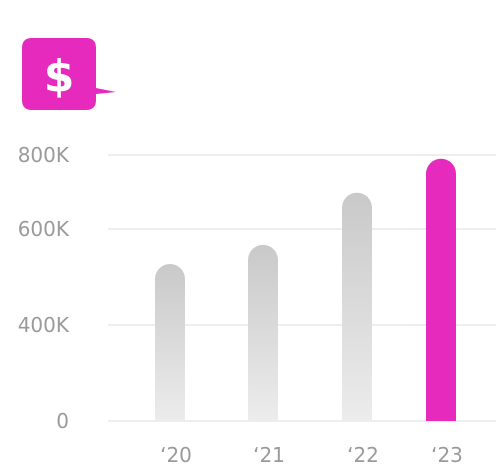 This screenshot has height=472, width=496. What do you see at coordinates (441, 289) in the screenshot?
I see `bar-highlighted` at bounding box center [441, 289].